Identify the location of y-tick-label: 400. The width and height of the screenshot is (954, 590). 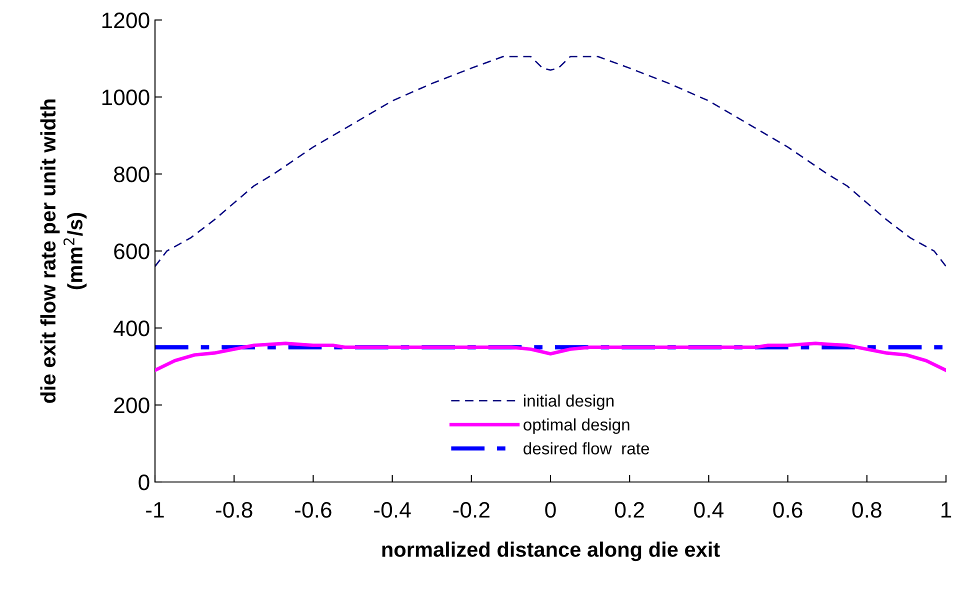
(132, 328).